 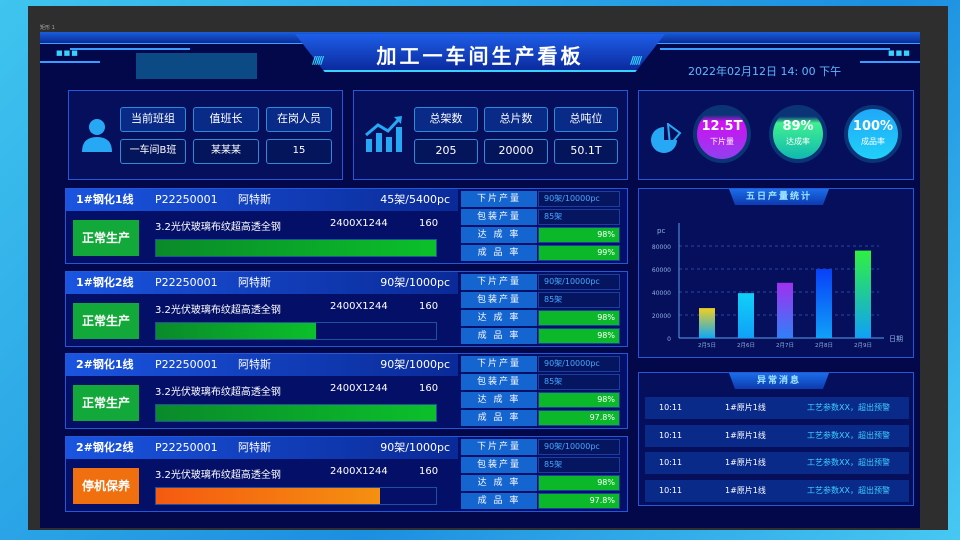 What do you see at coordinates (661, 231) in the screenshot?
I see `y-axis-label: pc` at bounding box center [661, 231].